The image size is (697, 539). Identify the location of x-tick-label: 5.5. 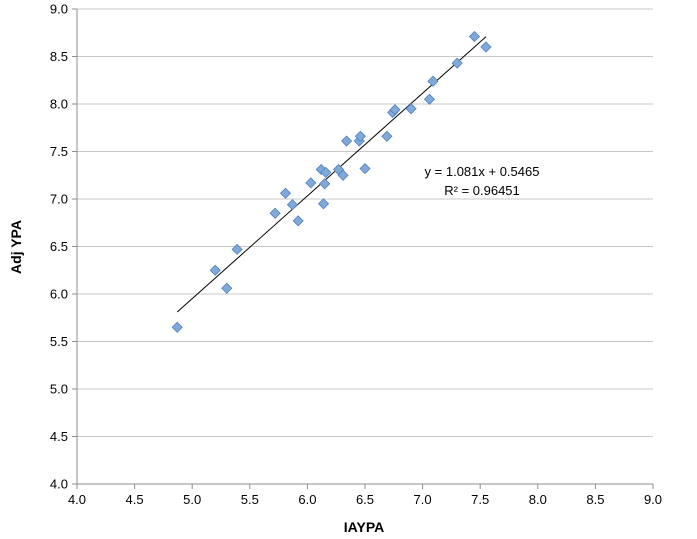
(250, 499).